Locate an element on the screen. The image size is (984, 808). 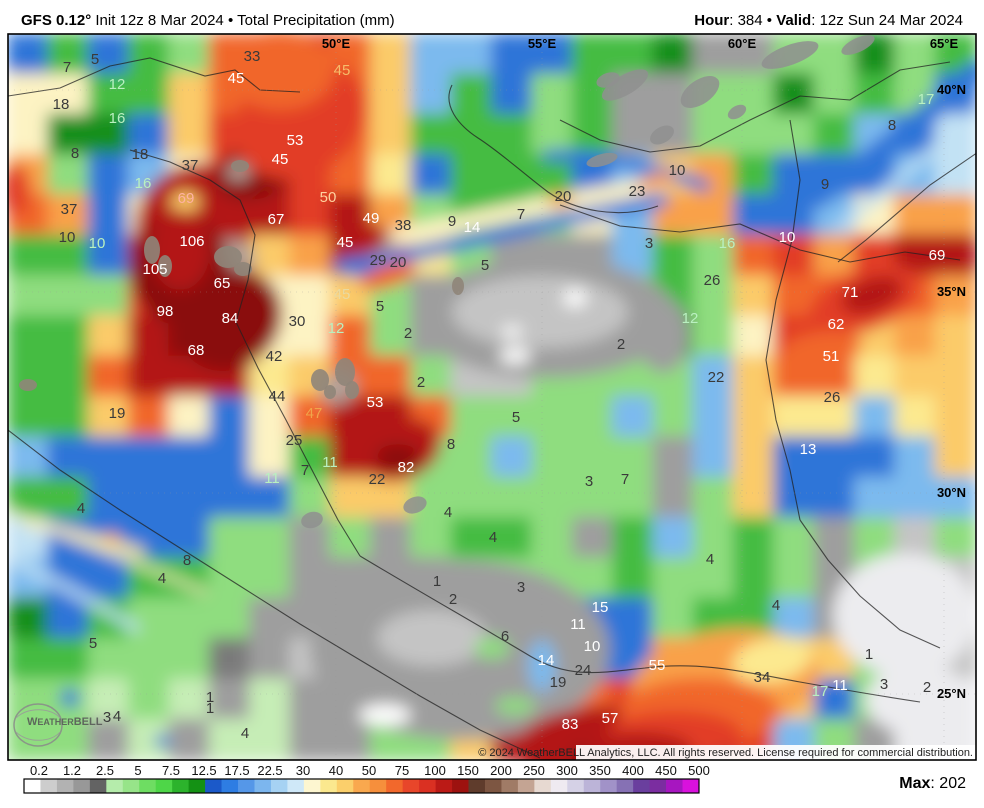
svg-text: 450 is located at coordinates (666, 770).